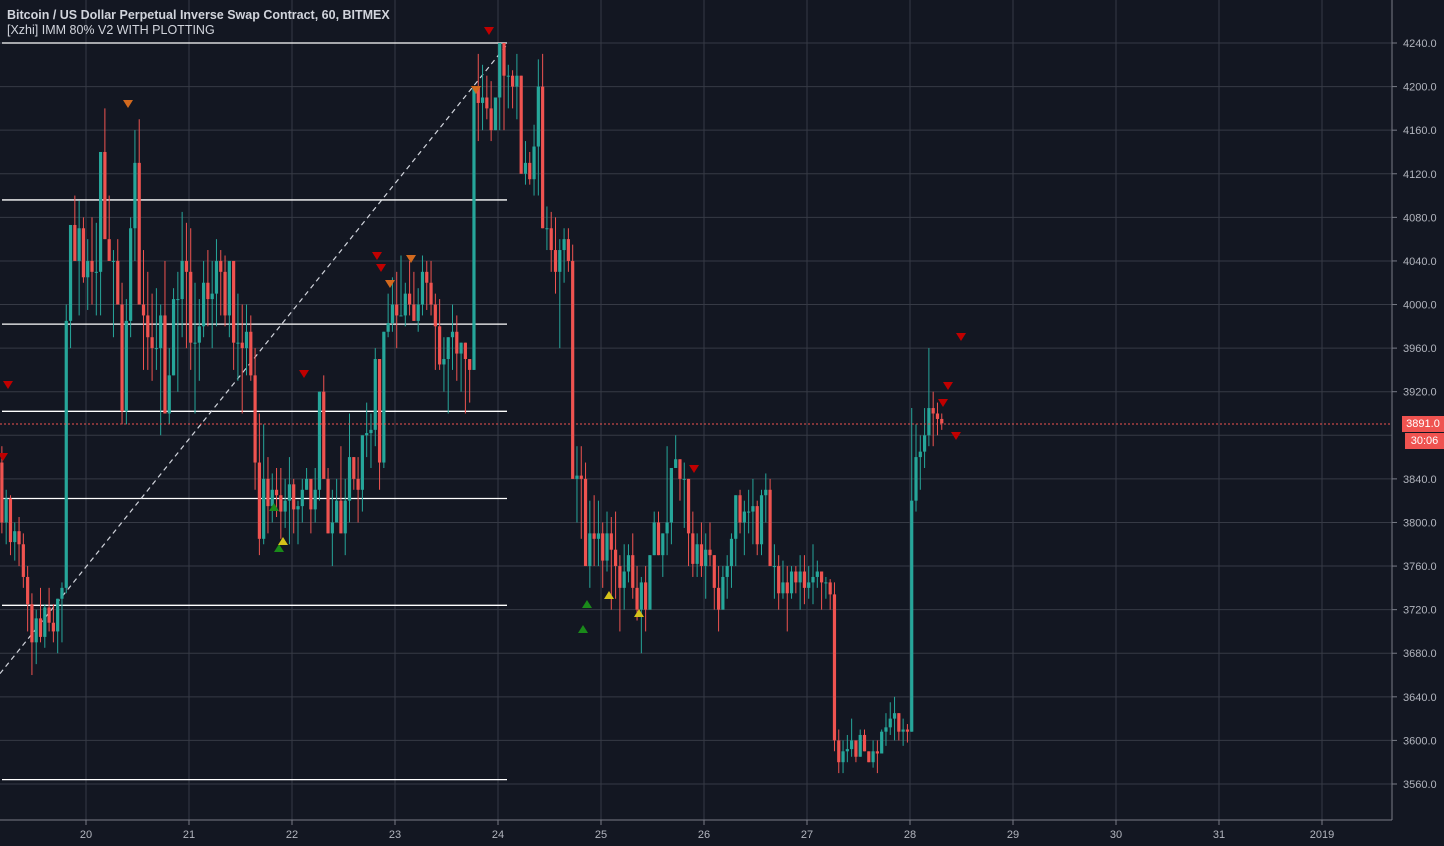 The image size is (1444, 846). I want to click on indicator-title: [Xzhi] IMM 80% V2 WITH PLOTTING, so click(111, 30).